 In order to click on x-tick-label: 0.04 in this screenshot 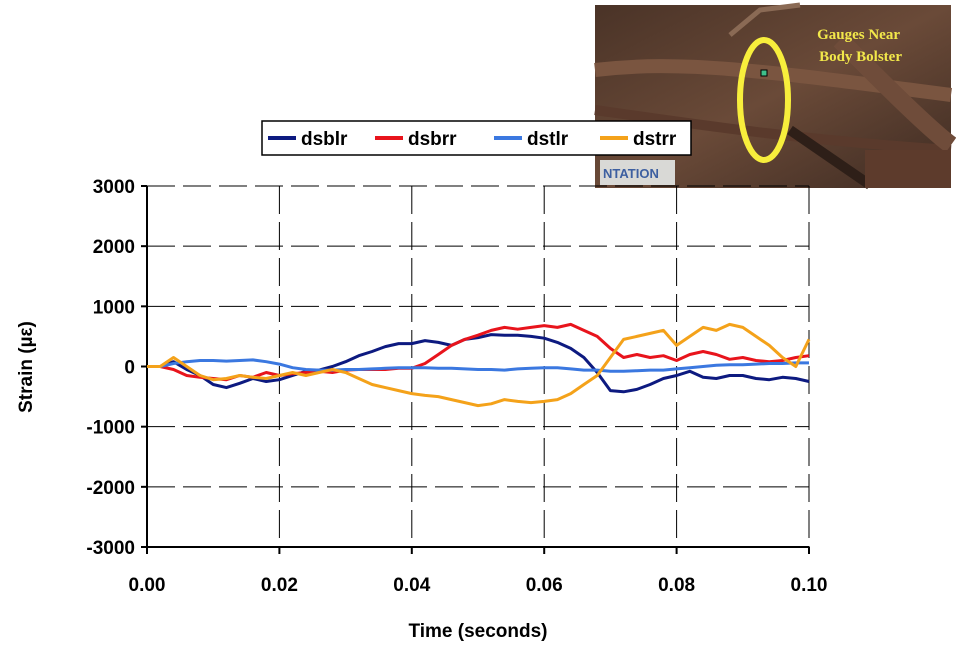, I will do `click(411, 585)`.